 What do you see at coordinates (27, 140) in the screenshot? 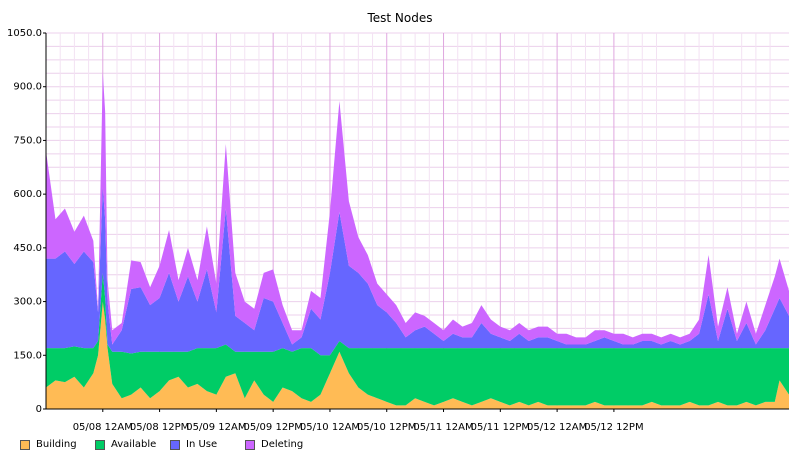
I see `y-tick-label: 750.0` at bounding box center [27, 140].